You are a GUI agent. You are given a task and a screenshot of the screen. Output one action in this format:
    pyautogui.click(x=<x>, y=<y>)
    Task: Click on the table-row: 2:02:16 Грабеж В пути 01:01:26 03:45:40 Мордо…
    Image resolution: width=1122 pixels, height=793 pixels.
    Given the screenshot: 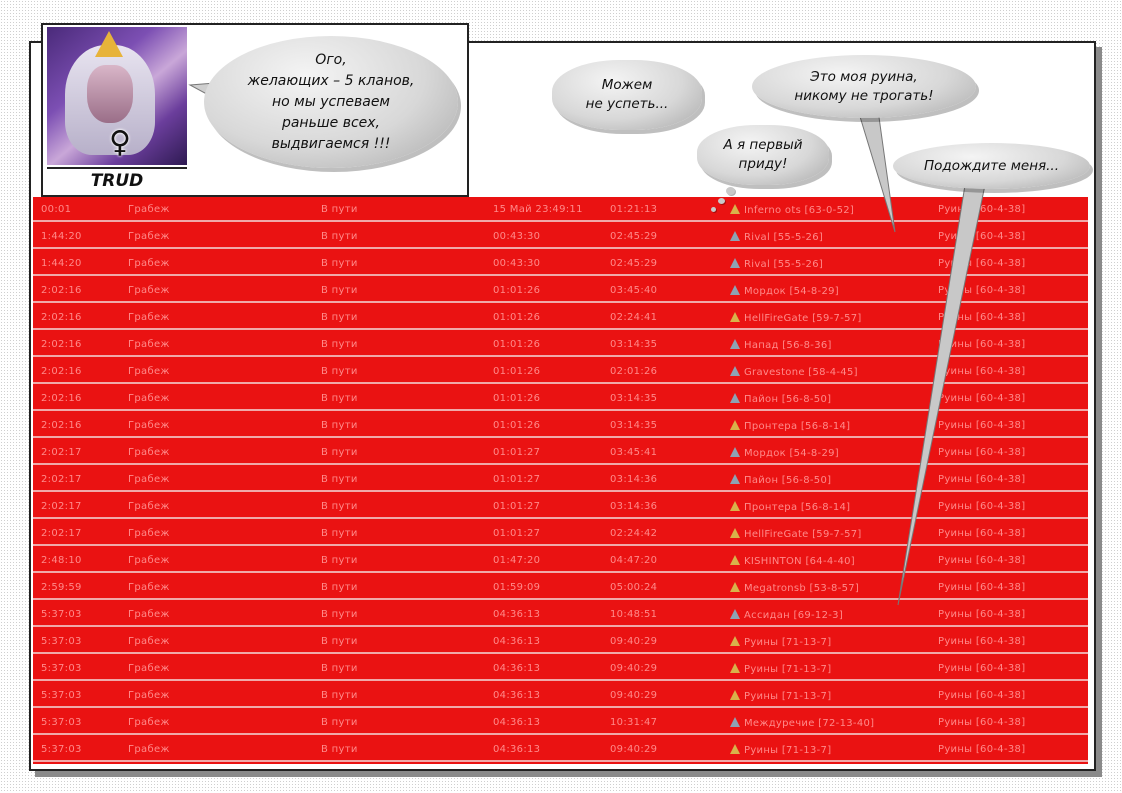 What is the action you would take?
    pyautogui.click(x=560, y=290)
    